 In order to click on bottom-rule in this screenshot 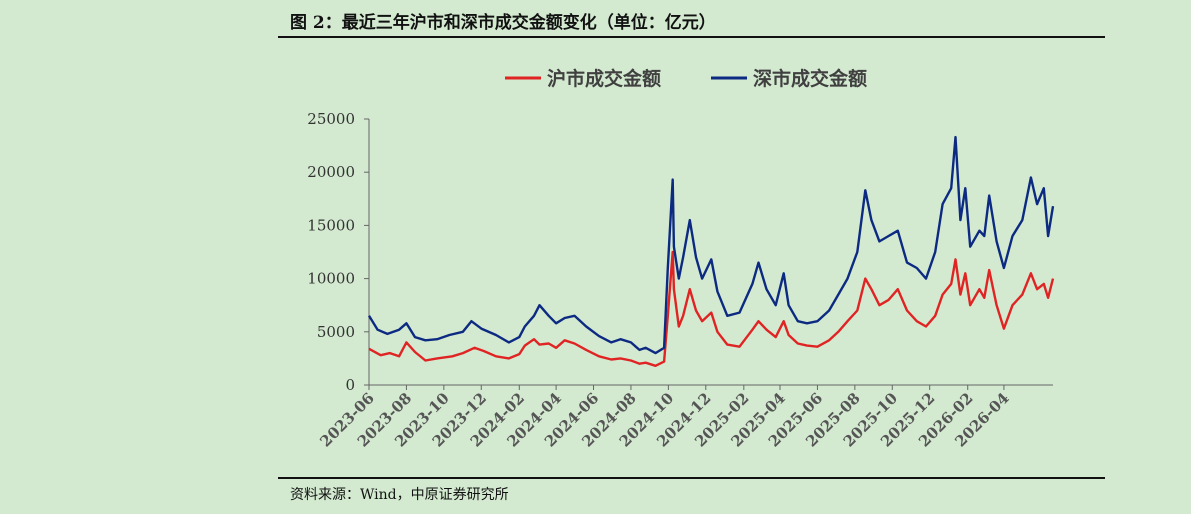, I will do `click(691, 478)`.